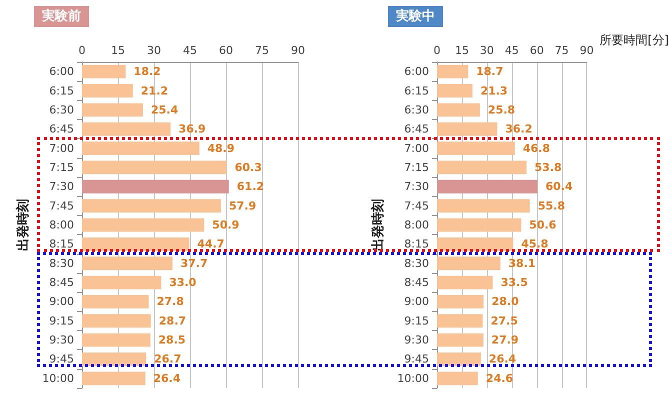 Image resolution: width=672 pixels, height=405 pixels. Describe the element at coordinates (192, 129) in the screenshot. I see `data-label: 36.9` at that location.